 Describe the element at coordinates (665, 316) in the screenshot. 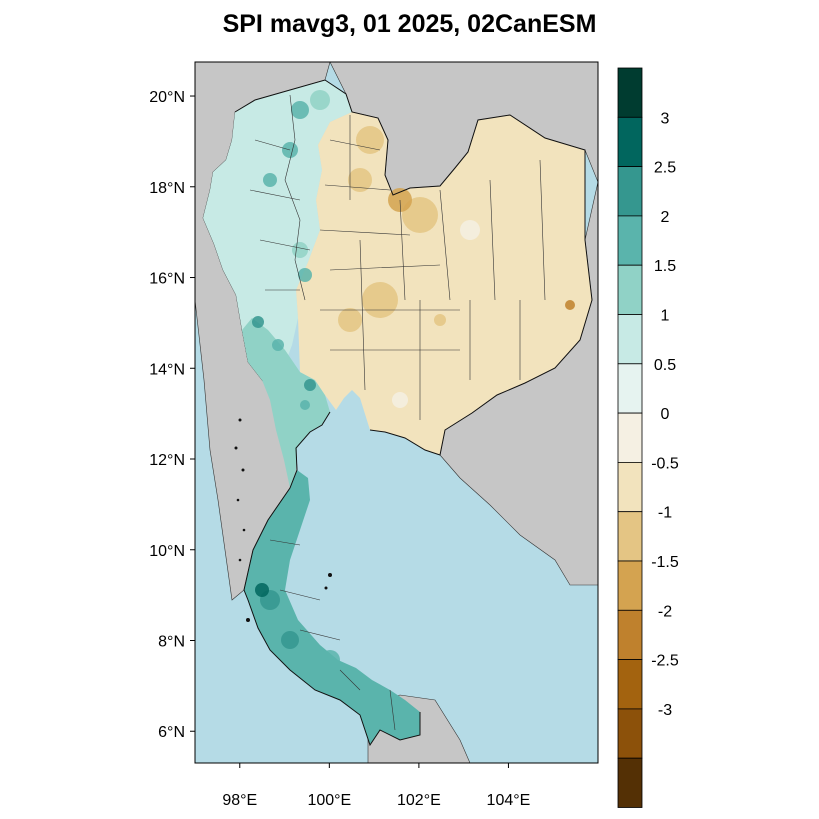

I see `colorbar-label: 1` at that location.